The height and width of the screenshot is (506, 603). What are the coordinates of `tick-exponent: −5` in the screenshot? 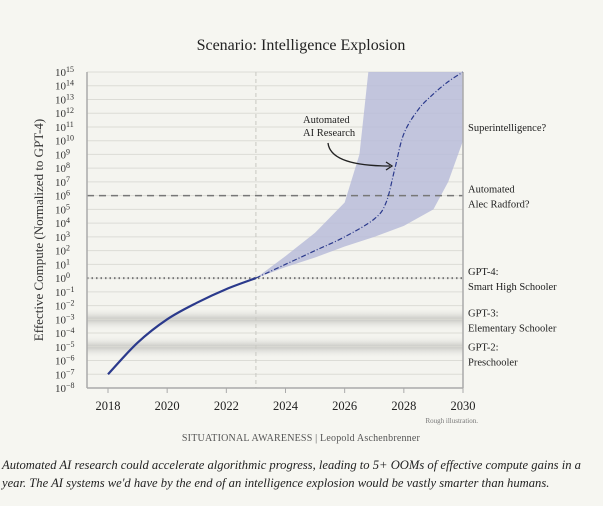 It's located at (70, 344).